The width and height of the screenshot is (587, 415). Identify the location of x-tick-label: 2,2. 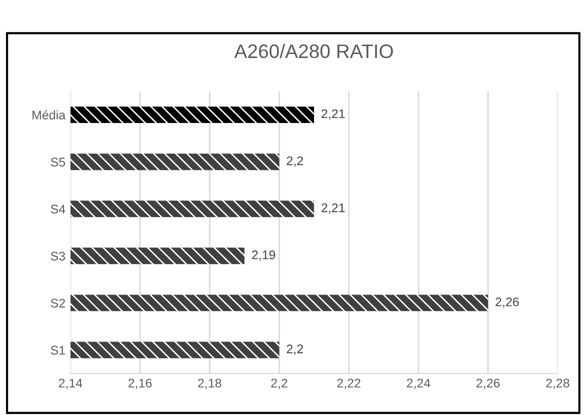
(279, 384).